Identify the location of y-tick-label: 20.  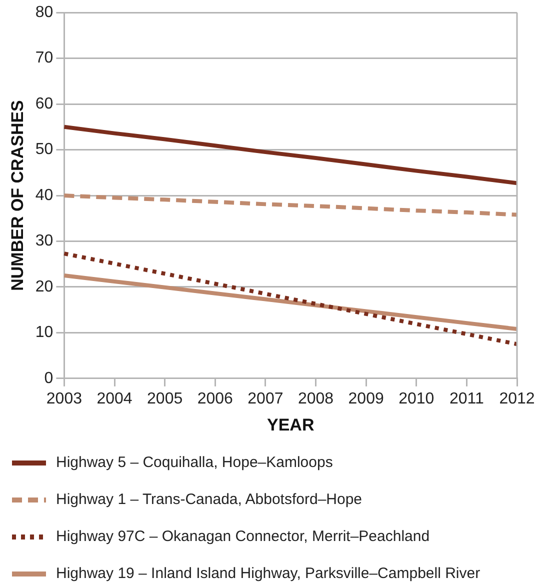
(44, 287).